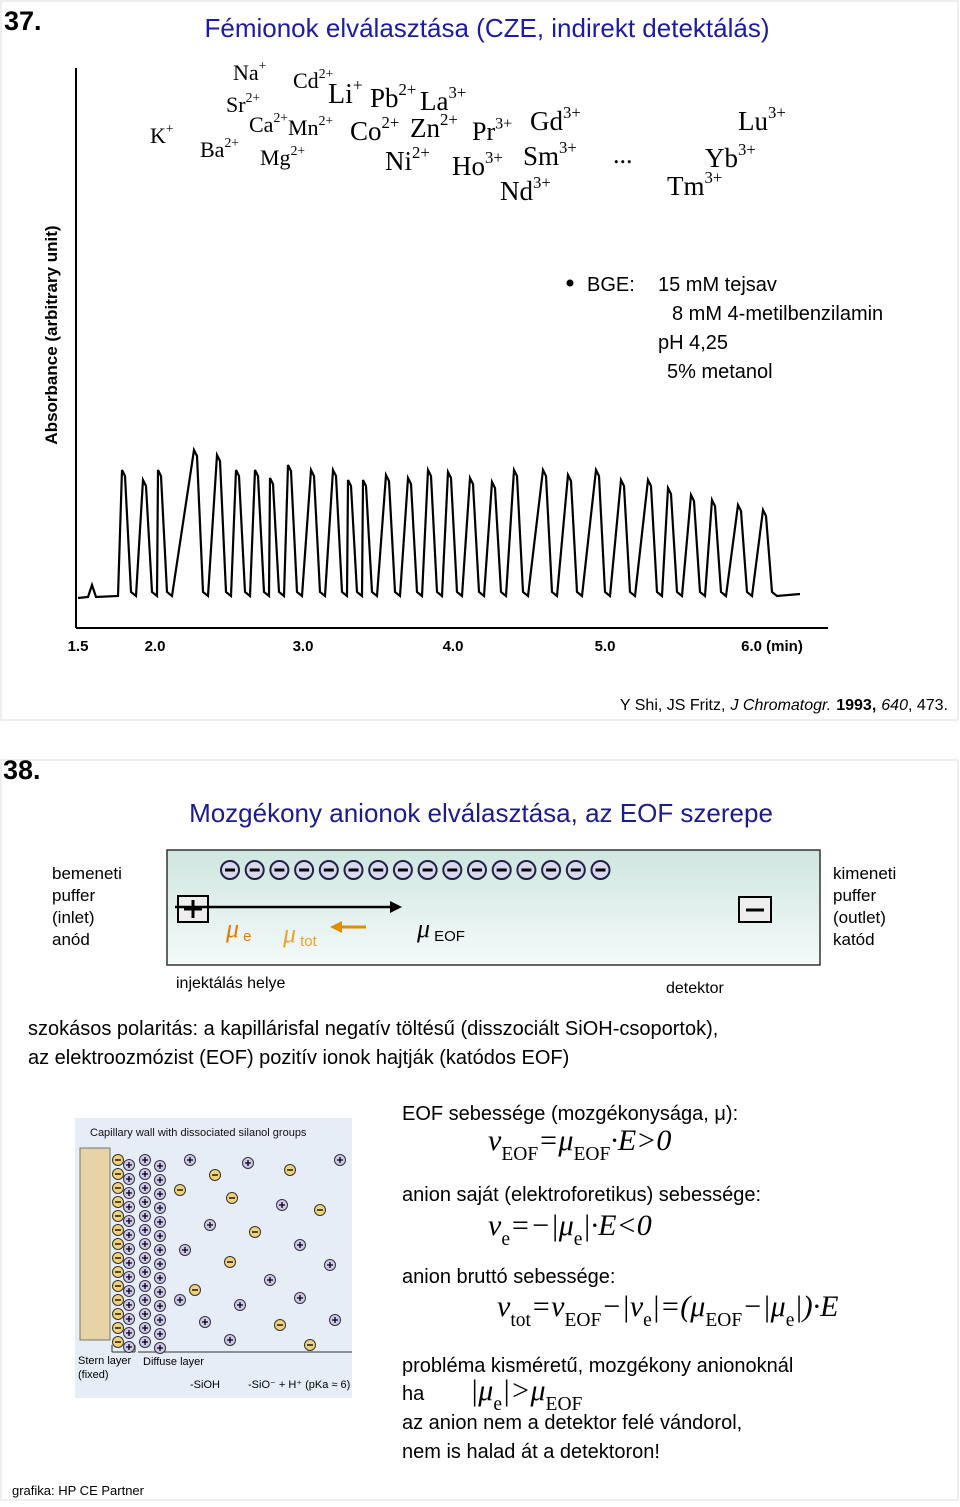  I want to click on ion-symbol: Yb, so click(721, 158).